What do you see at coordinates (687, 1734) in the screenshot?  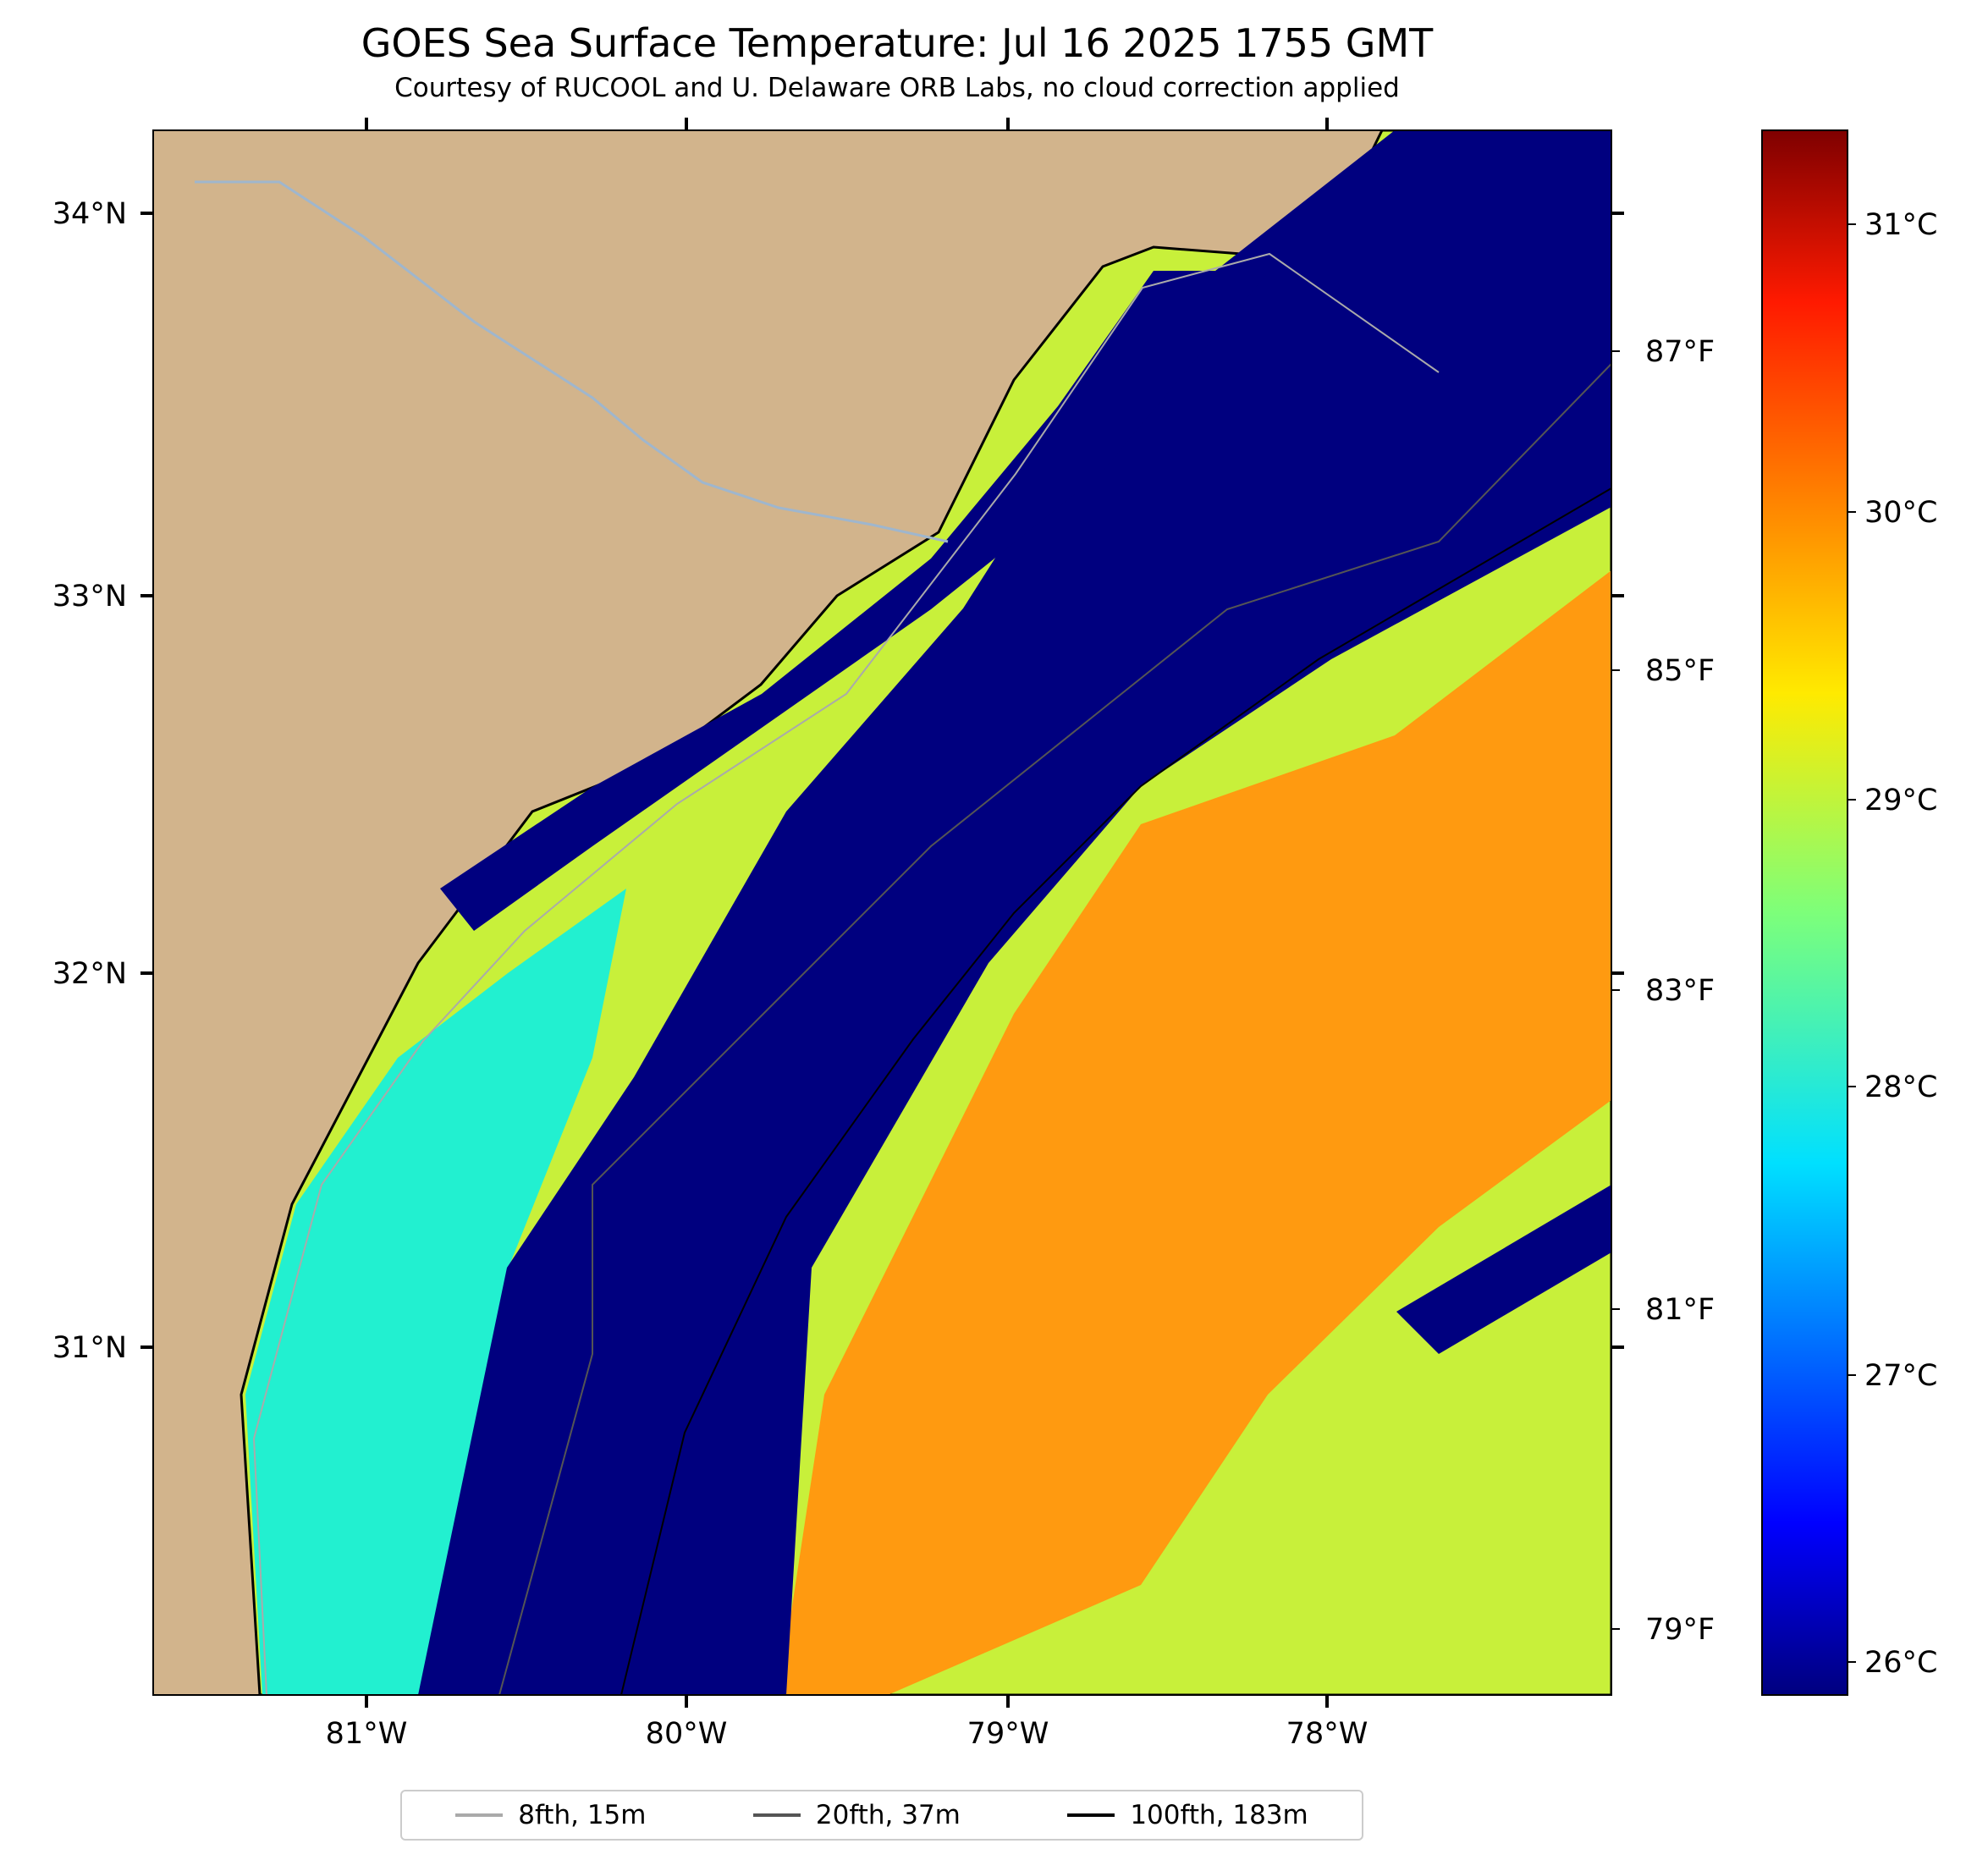 I see `lon-tick-label: 80°W` at bounding box center [687, 1734].